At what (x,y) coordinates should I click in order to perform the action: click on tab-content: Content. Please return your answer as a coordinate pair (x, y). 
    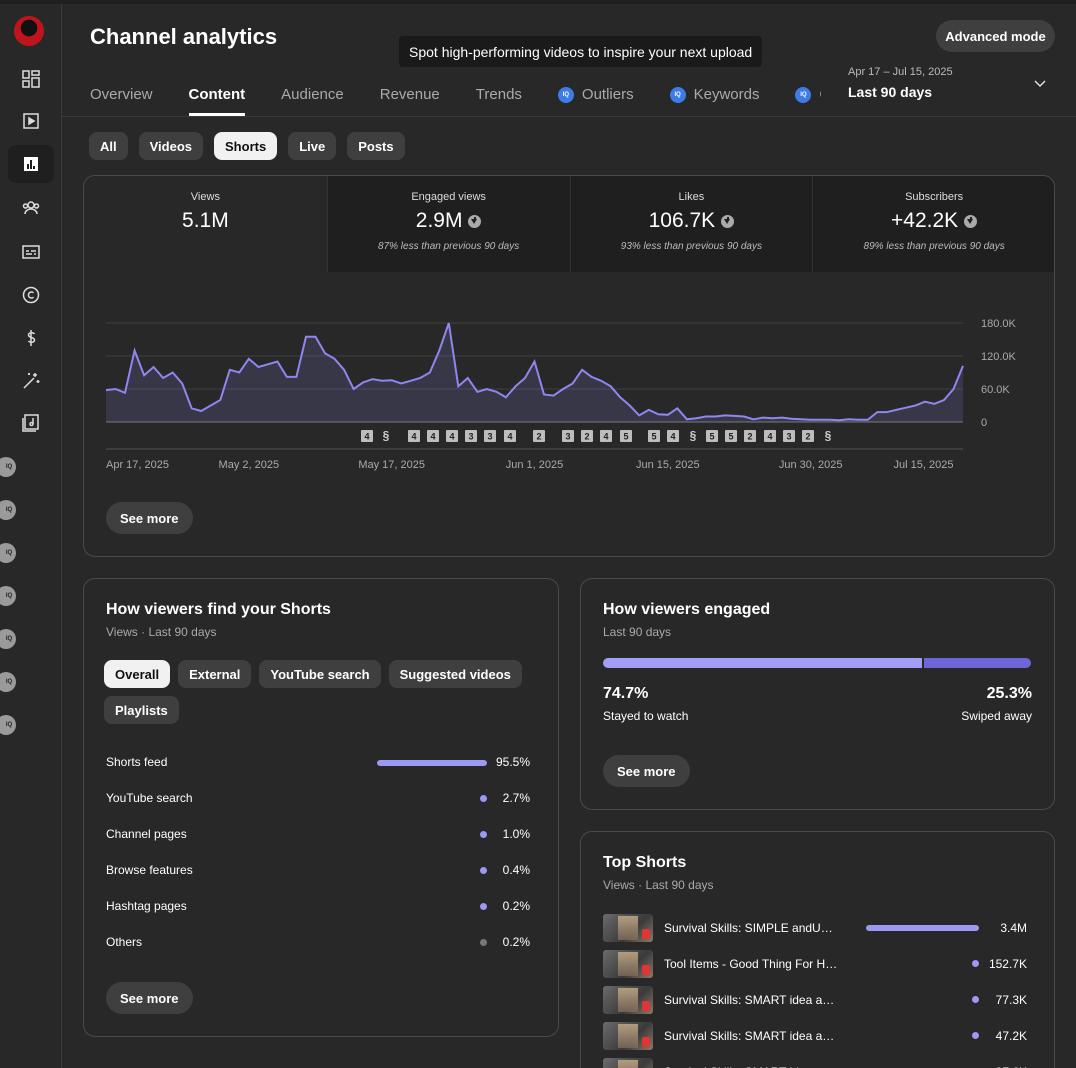
    Looking at the image, I should click on (216, 98).